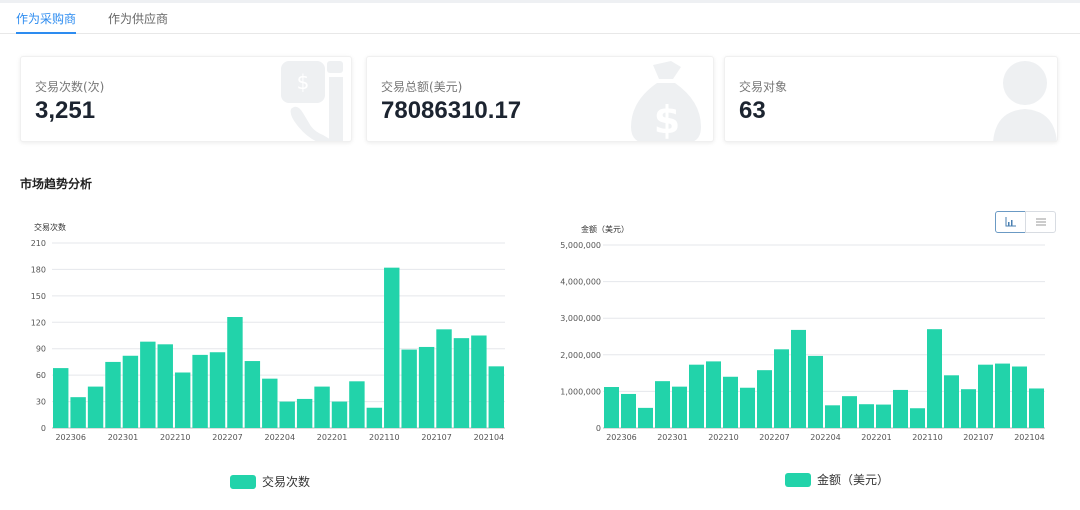 The width and height of the screenshot is (1080, 510). I want to click on y-tick-label: 3,000,000, so click(580, 318).